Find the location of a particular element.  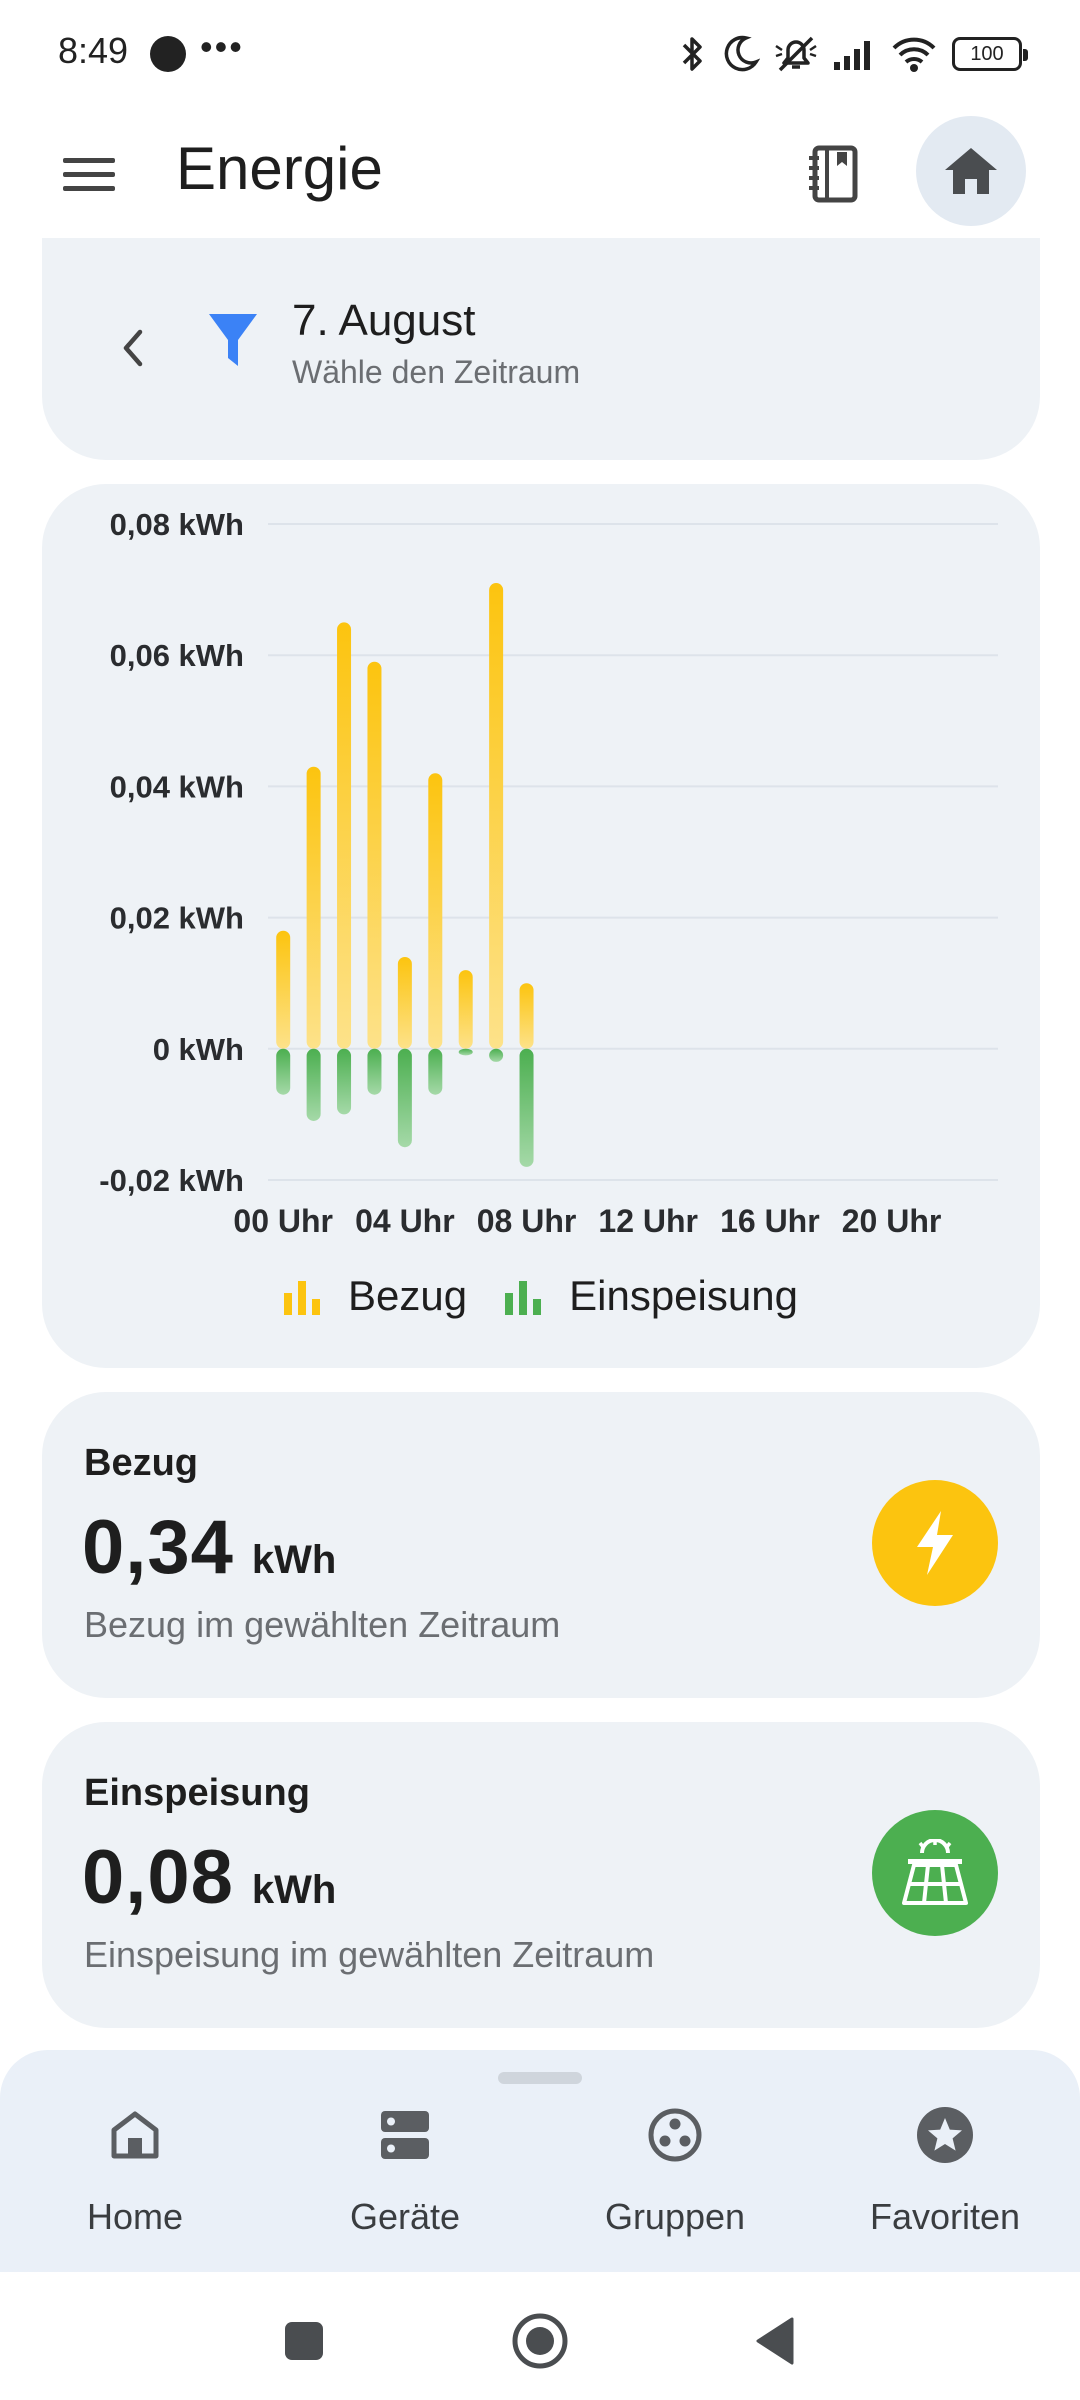

back-button is located at coordinates (775, 2341).